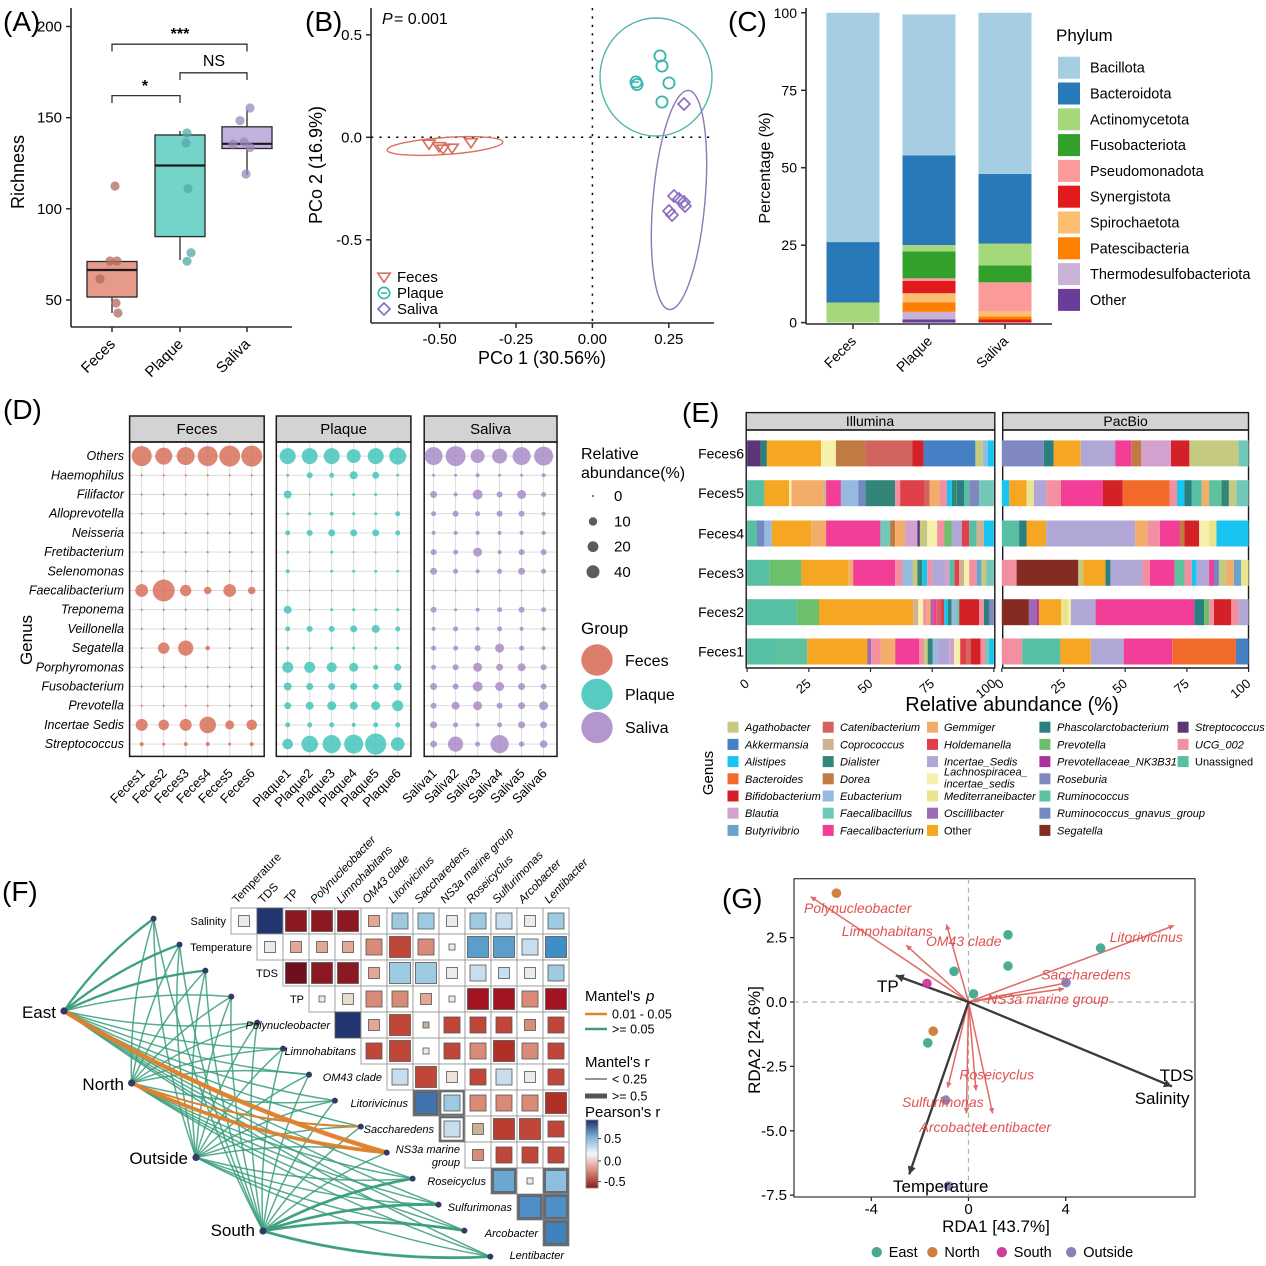 The image size is (1266, 1266). I want to click on svg-text: 0.00, so click(592, 339).